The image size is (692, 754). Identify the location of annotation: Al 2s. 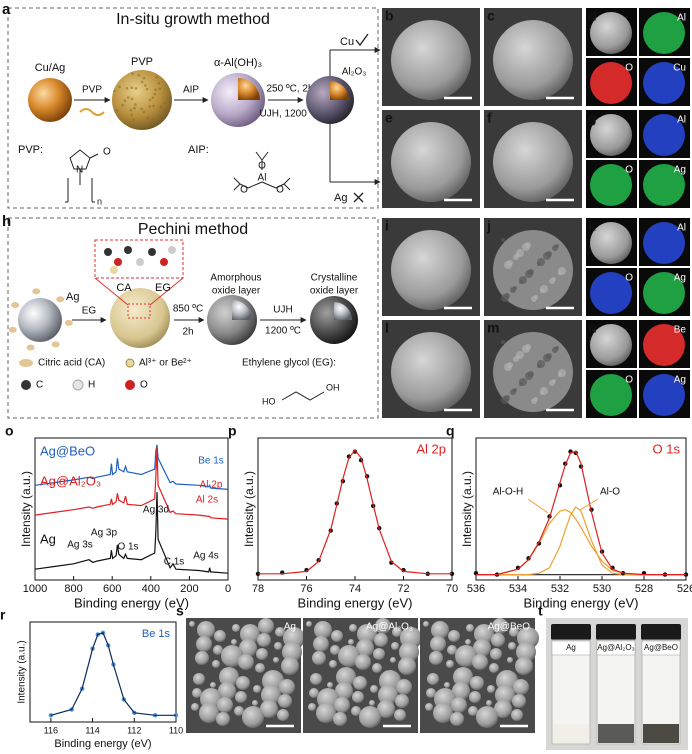
(207, 500).